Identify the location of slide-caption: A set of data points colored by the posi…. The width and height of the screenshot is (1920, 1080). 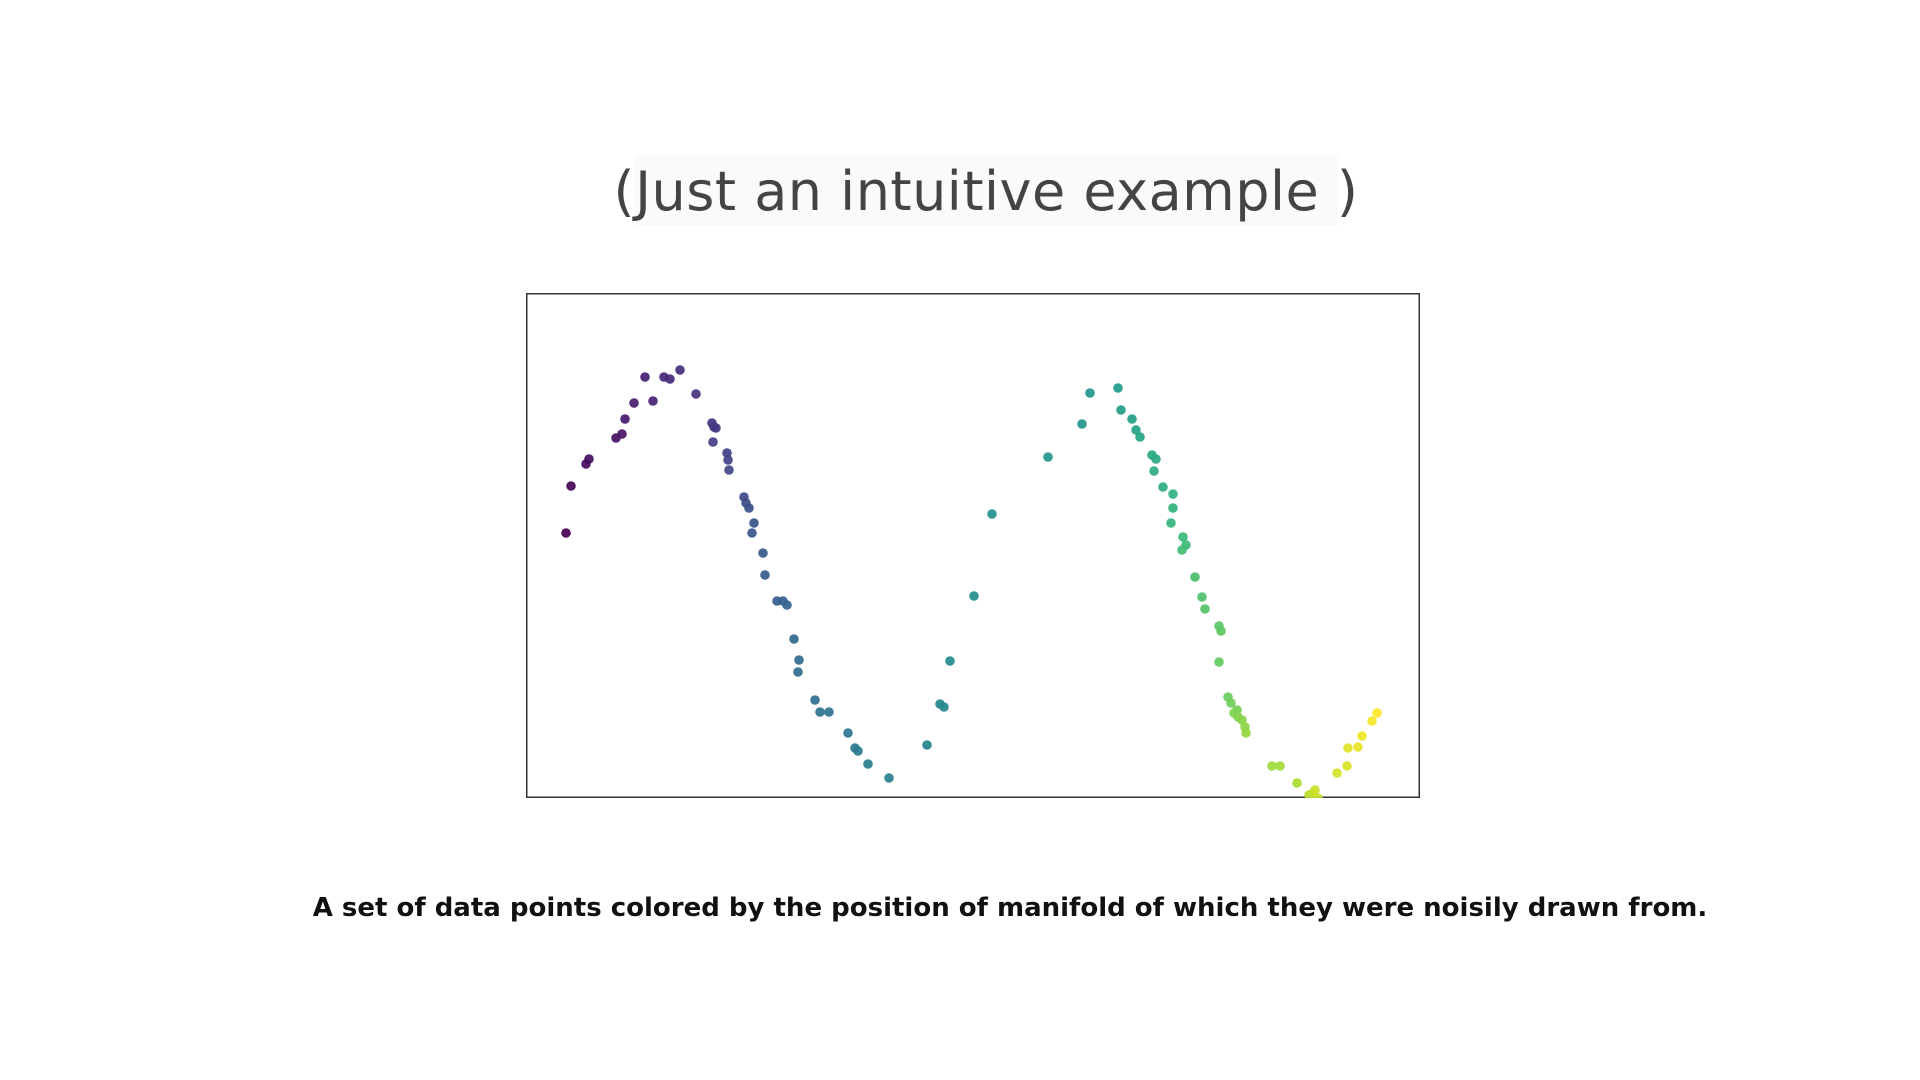
(1010, 908).